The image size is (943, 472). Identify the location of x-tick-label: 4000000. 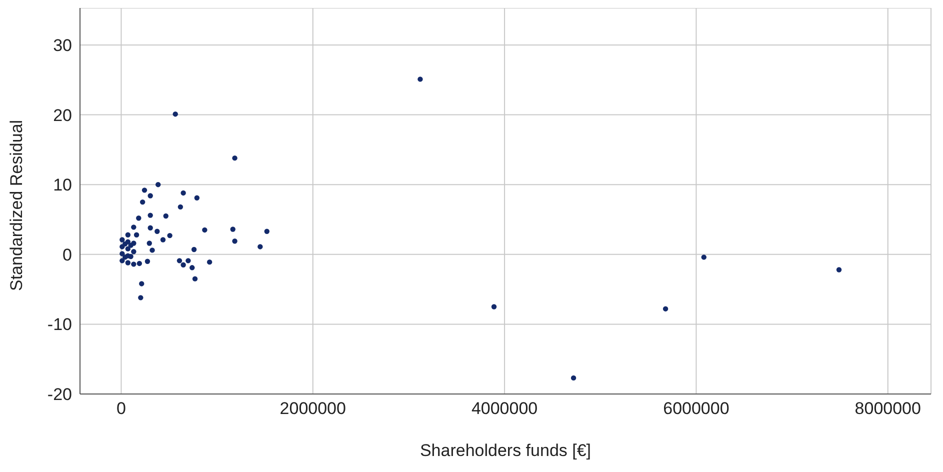
(504, 408).